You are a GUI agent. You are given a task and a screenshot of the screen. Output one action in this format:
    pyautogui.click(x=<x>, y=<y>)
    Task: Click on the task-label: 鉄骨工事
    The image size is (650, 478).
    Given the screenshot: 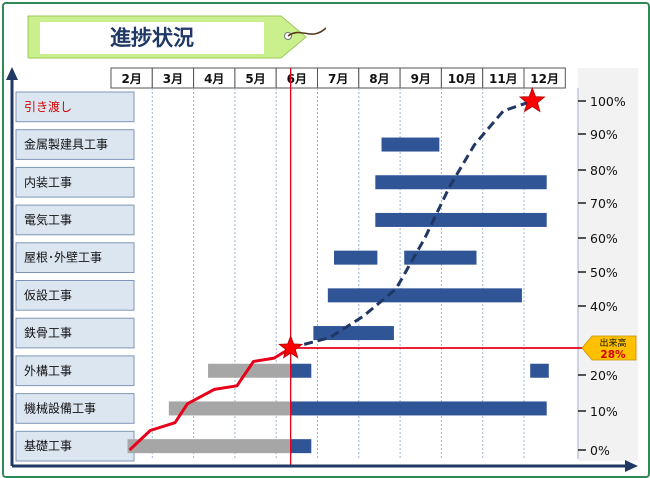 What is the action you would take?
    pyautogui.click(x=48, y=332)
    